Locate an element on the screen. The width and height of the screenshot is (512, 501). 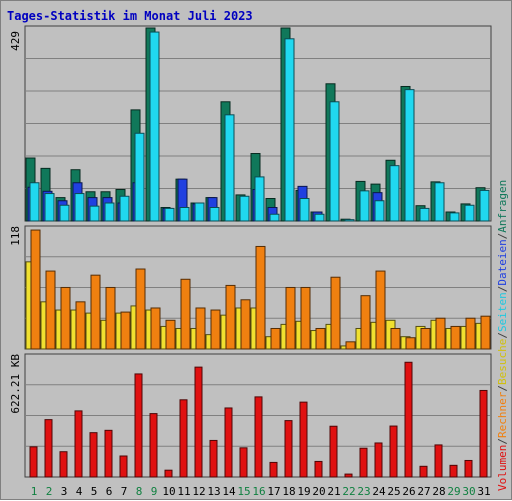
x-tick-label-day-1: 1 is located at coordinates (34, 491).